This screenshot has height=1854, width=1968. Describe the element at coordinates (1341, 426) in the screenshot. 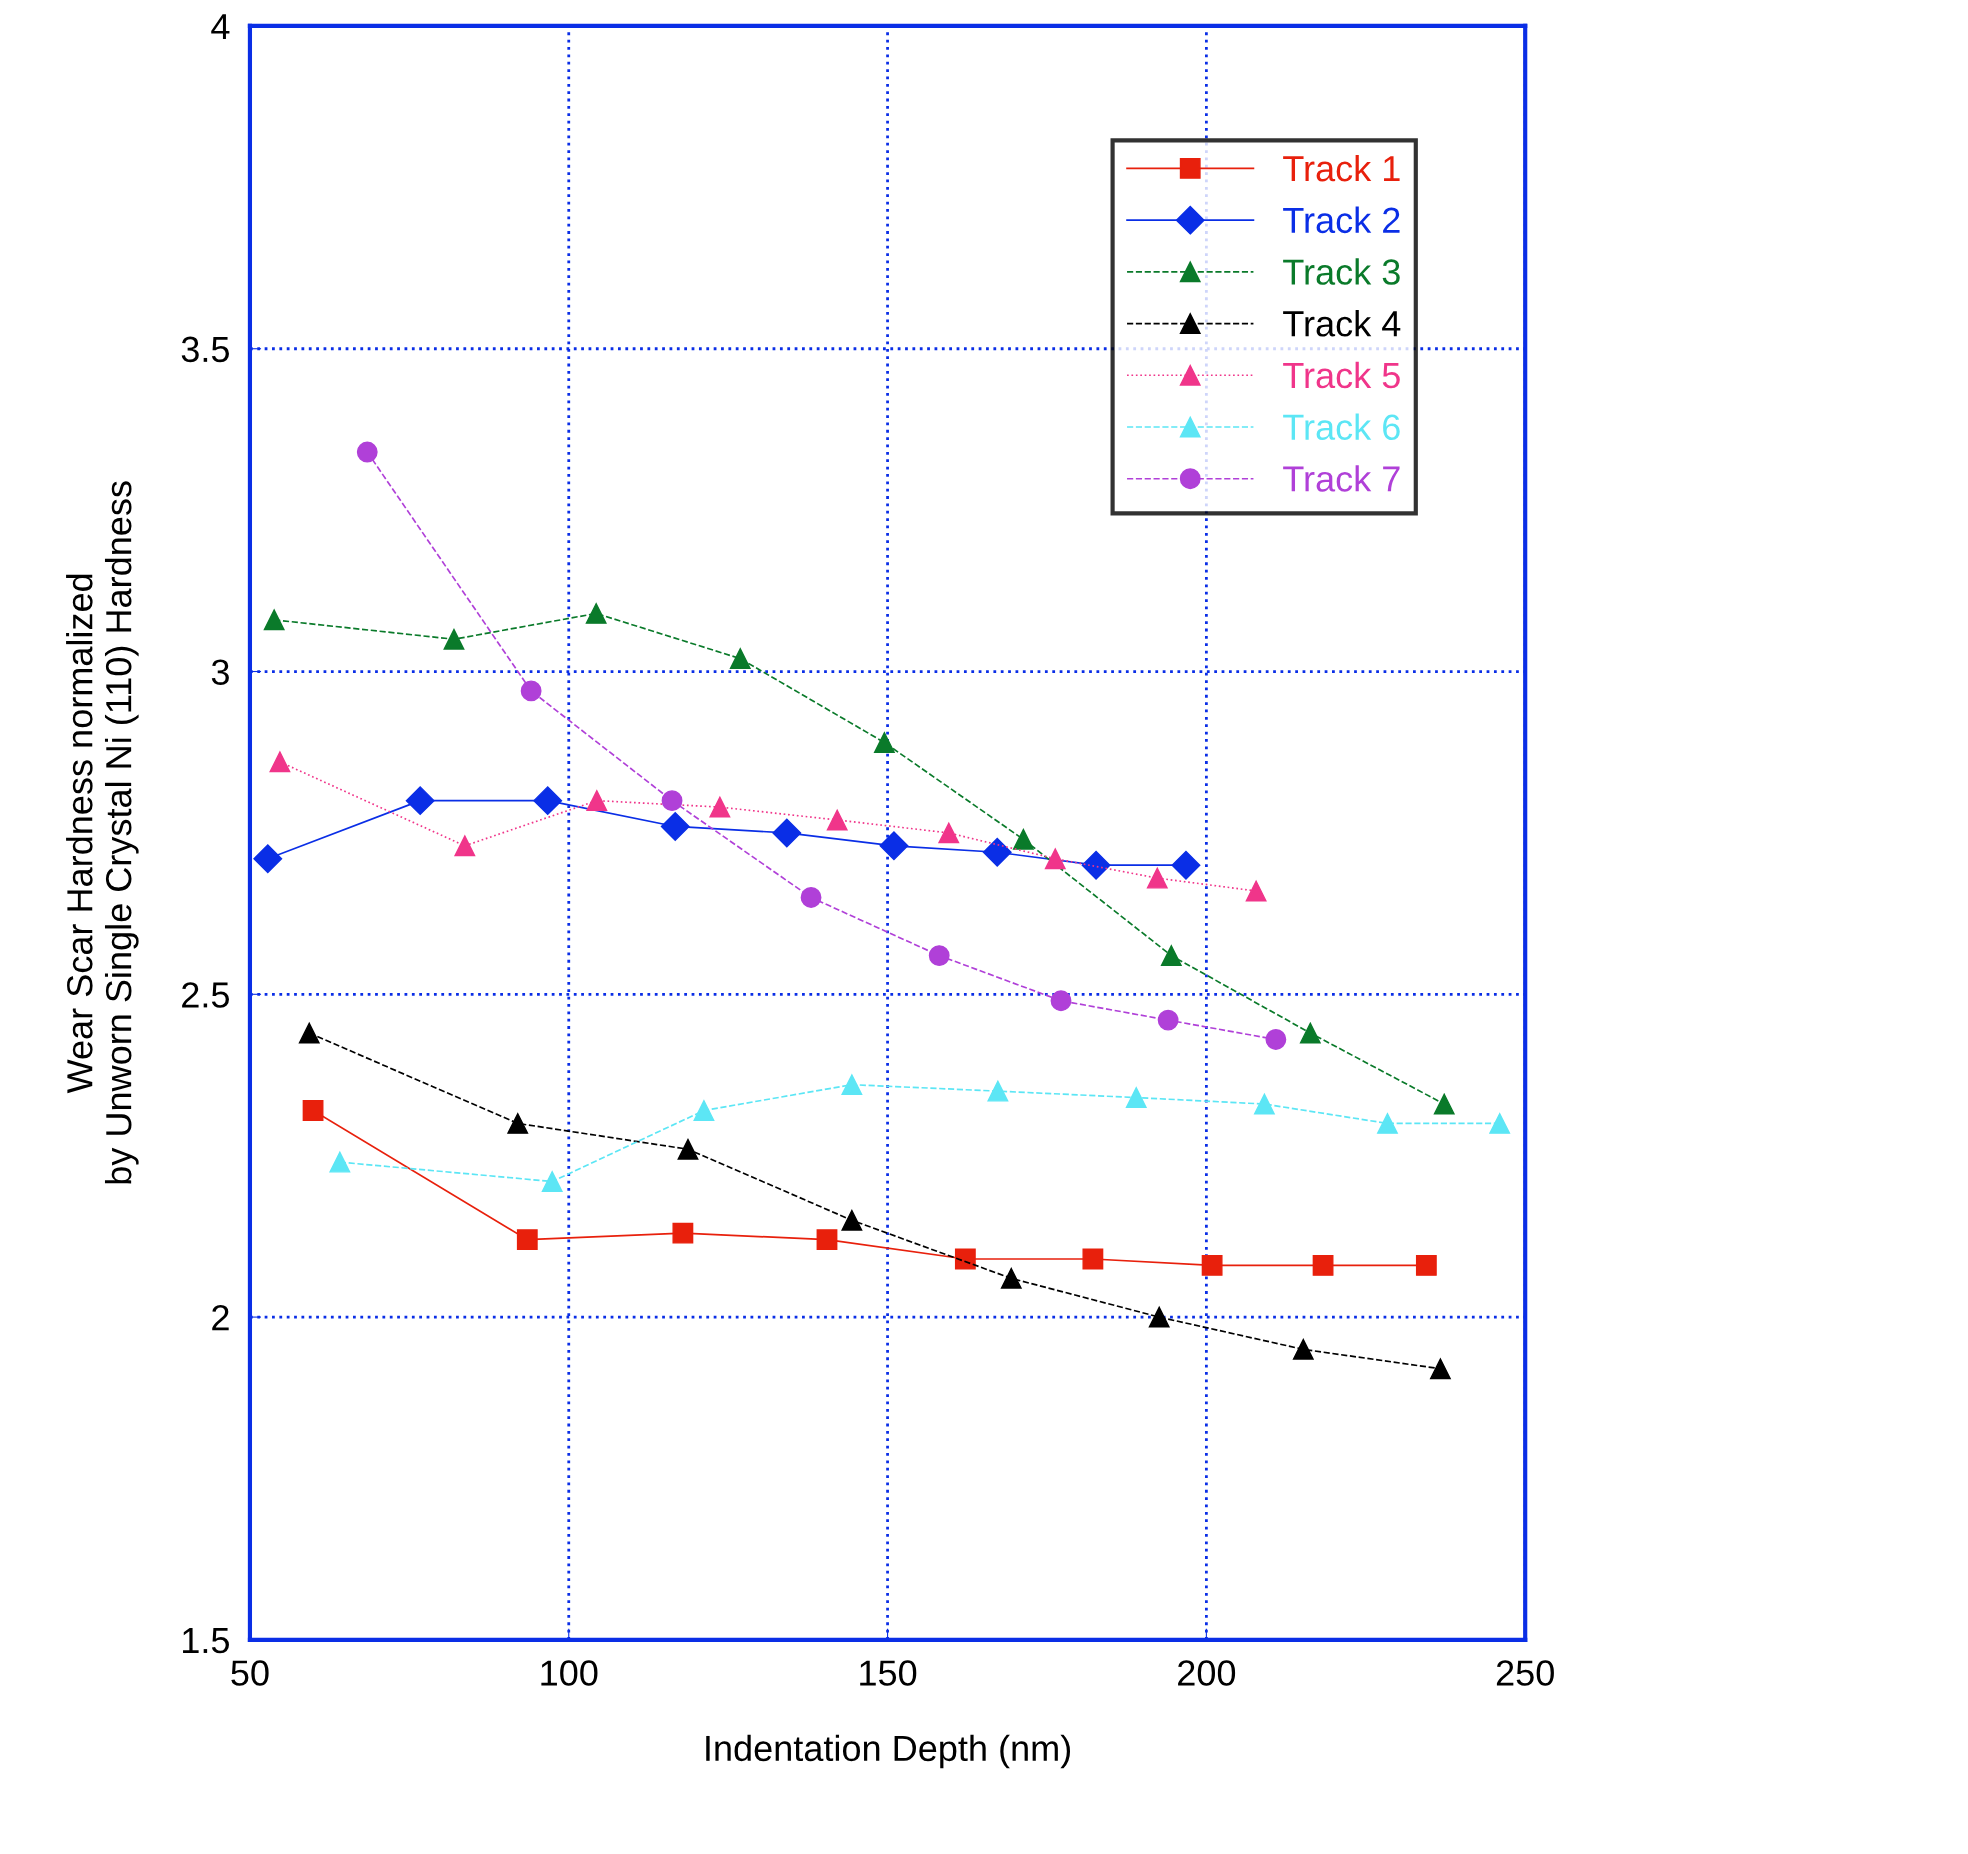

I see `legend-label: Track 6` at that location.